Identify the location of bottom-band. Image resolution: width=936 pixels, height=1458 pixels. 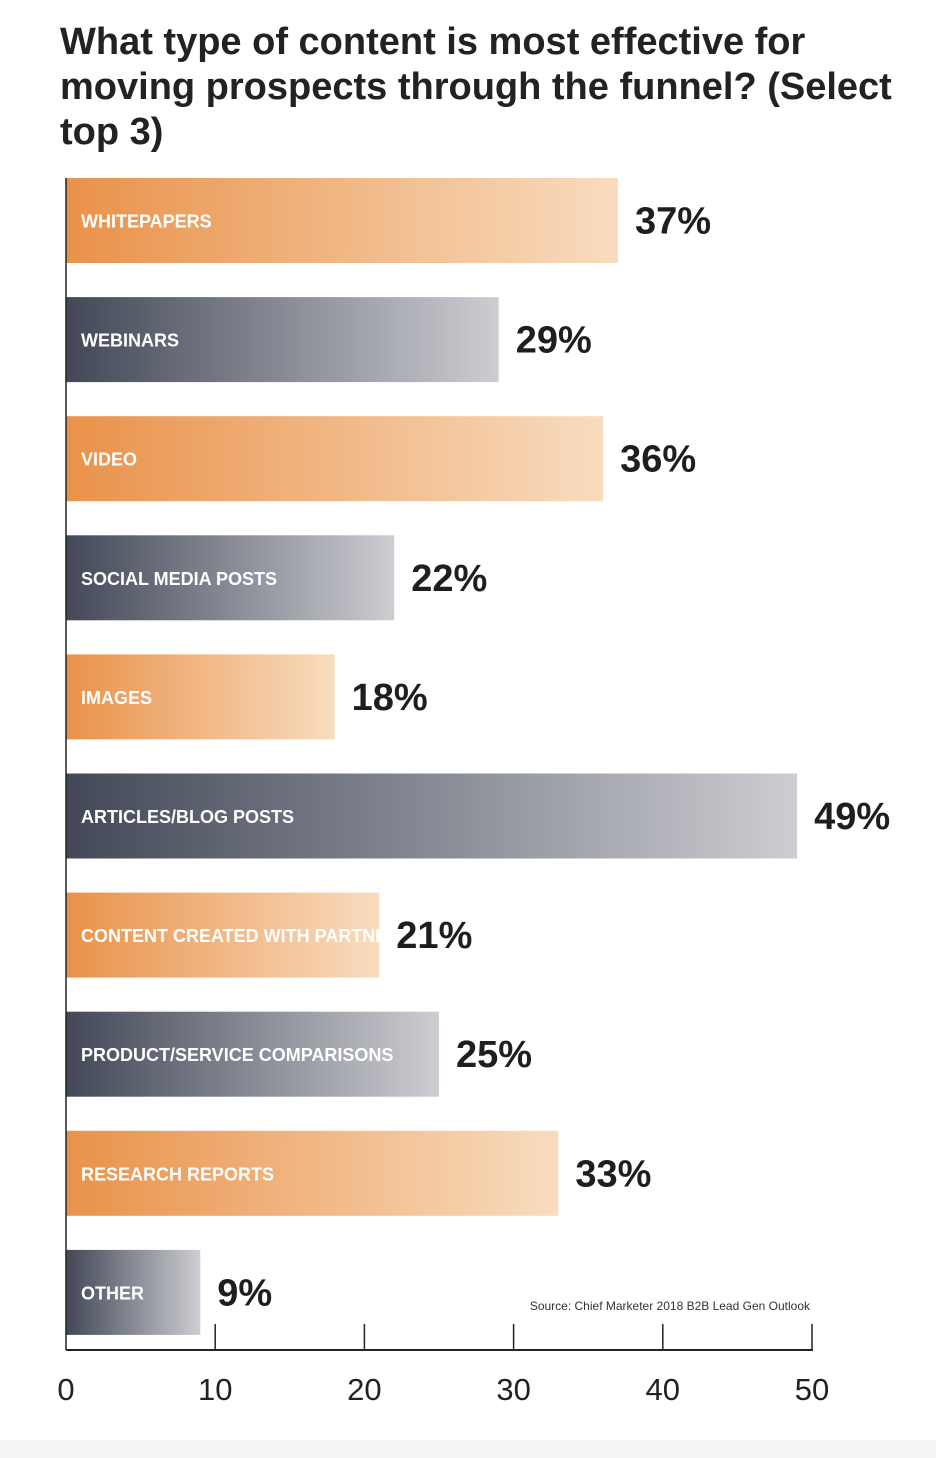
(468, 1449).